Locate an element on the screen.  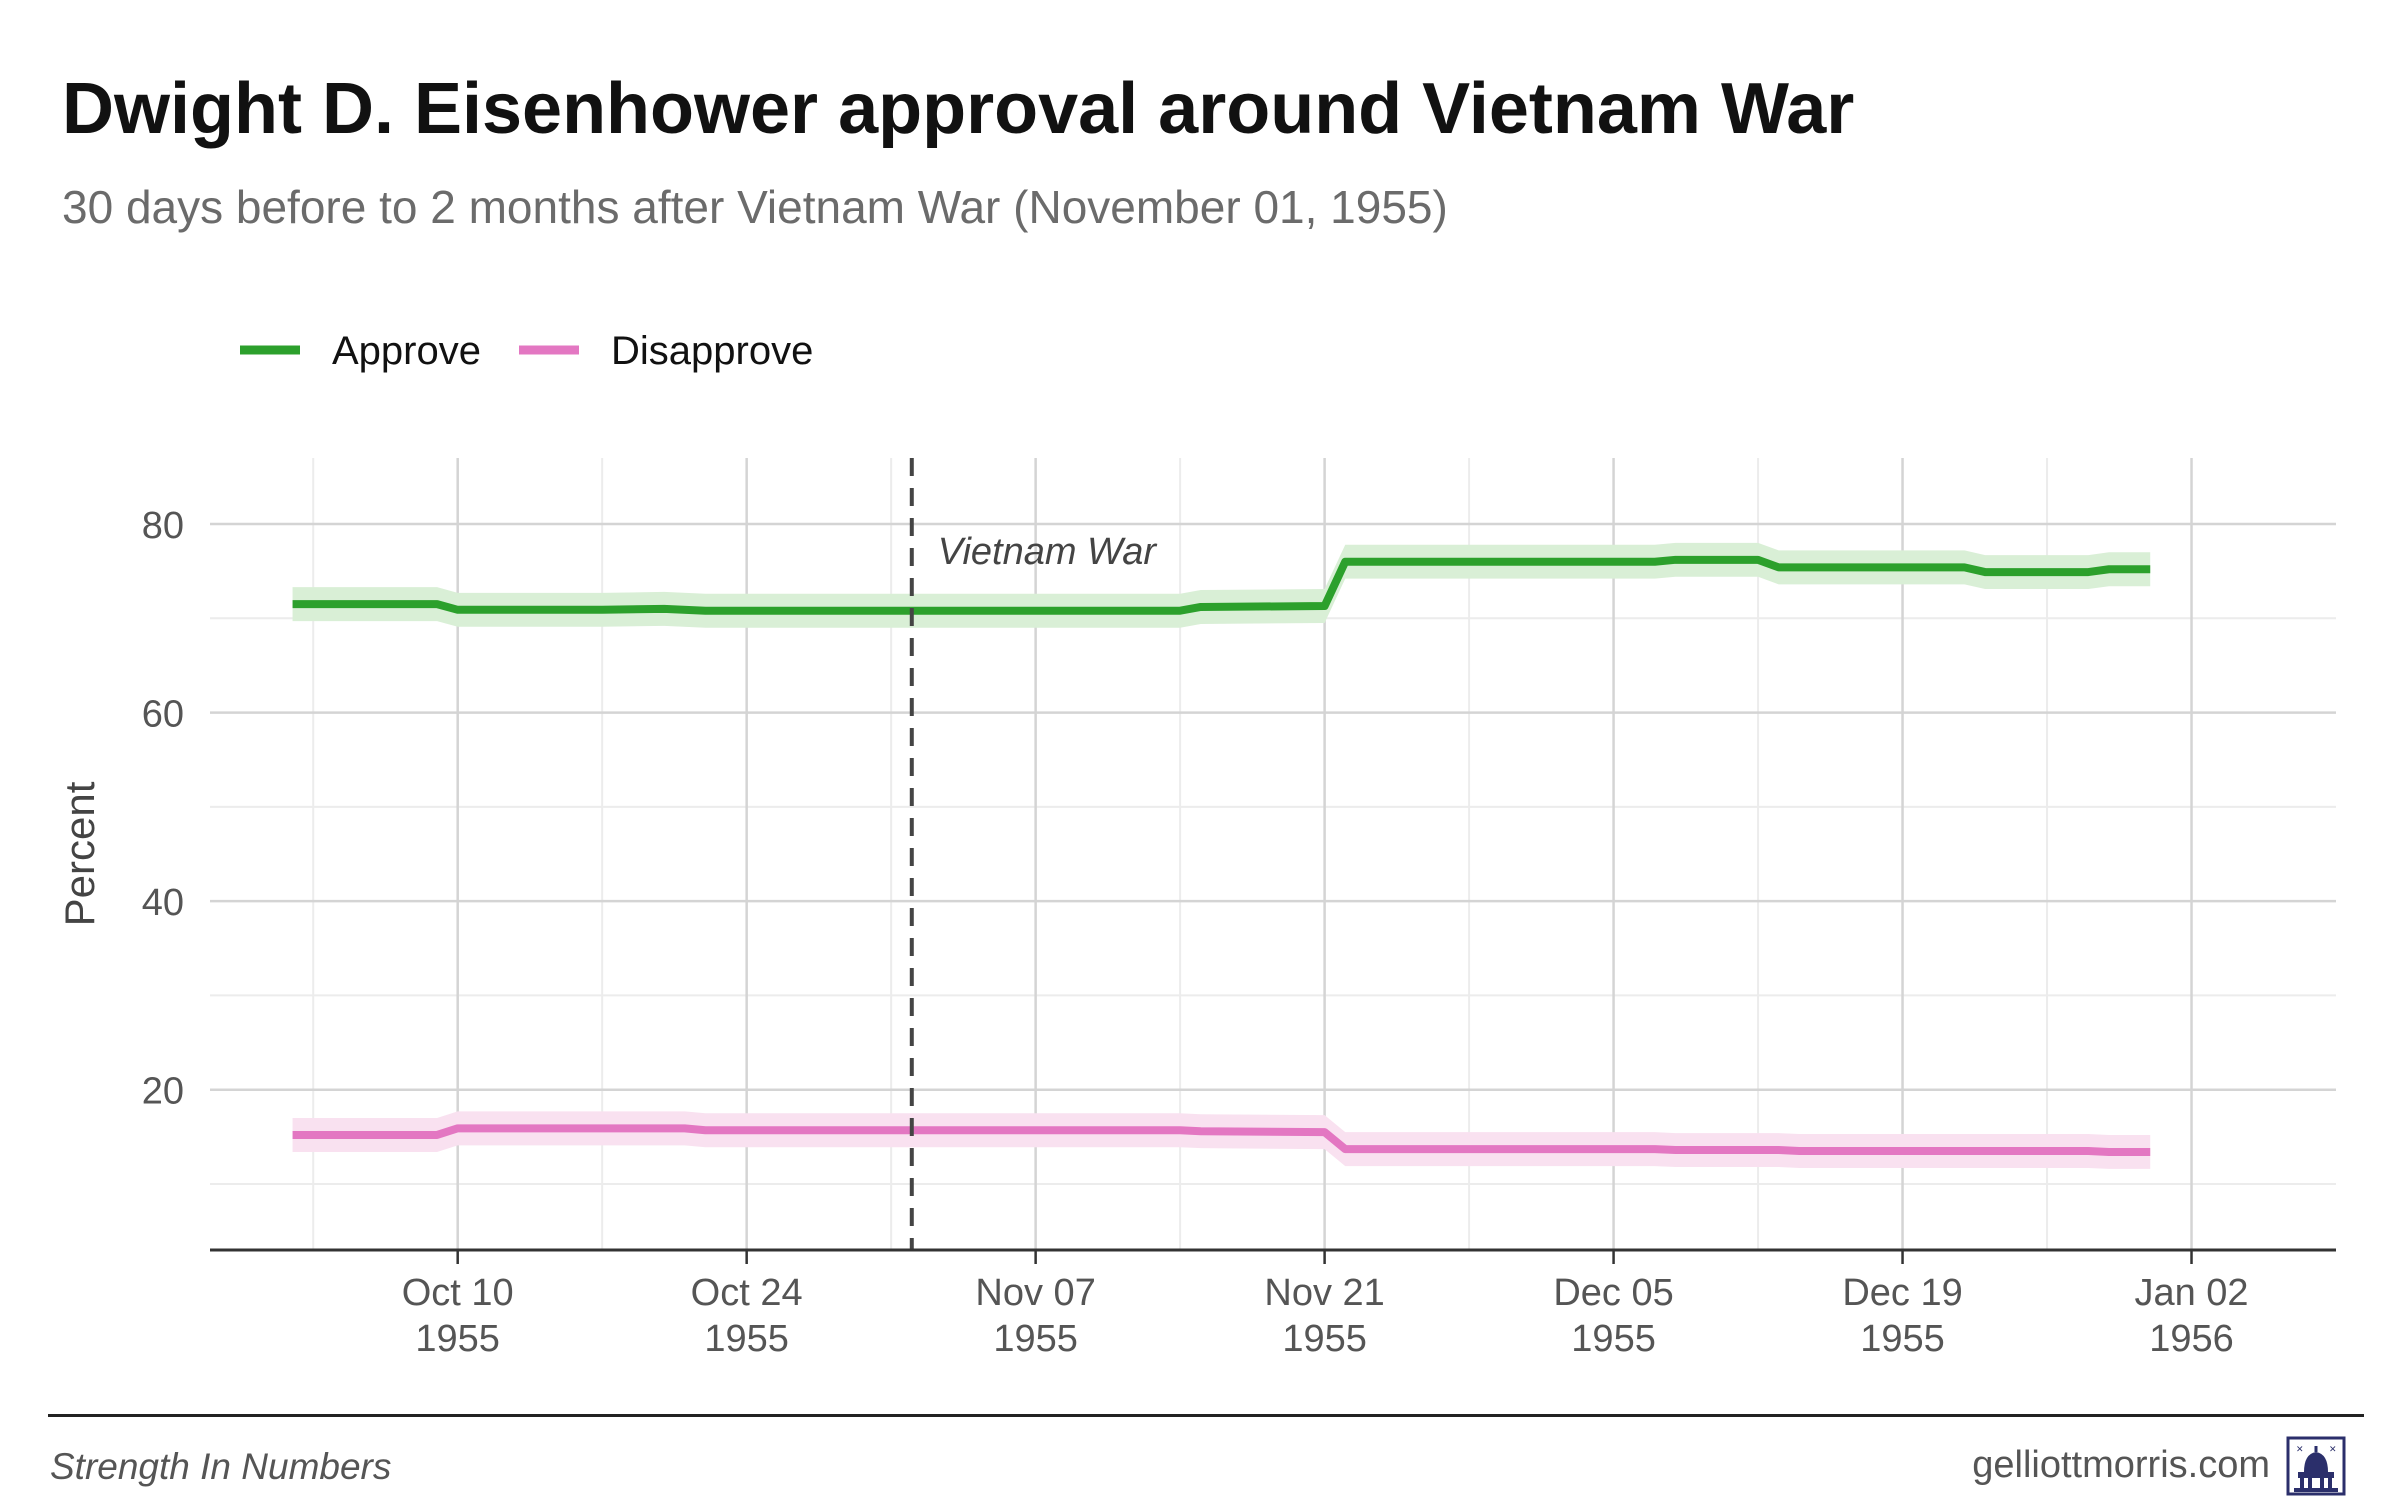
line-disapprove is located at coordinates (1221, 1140).